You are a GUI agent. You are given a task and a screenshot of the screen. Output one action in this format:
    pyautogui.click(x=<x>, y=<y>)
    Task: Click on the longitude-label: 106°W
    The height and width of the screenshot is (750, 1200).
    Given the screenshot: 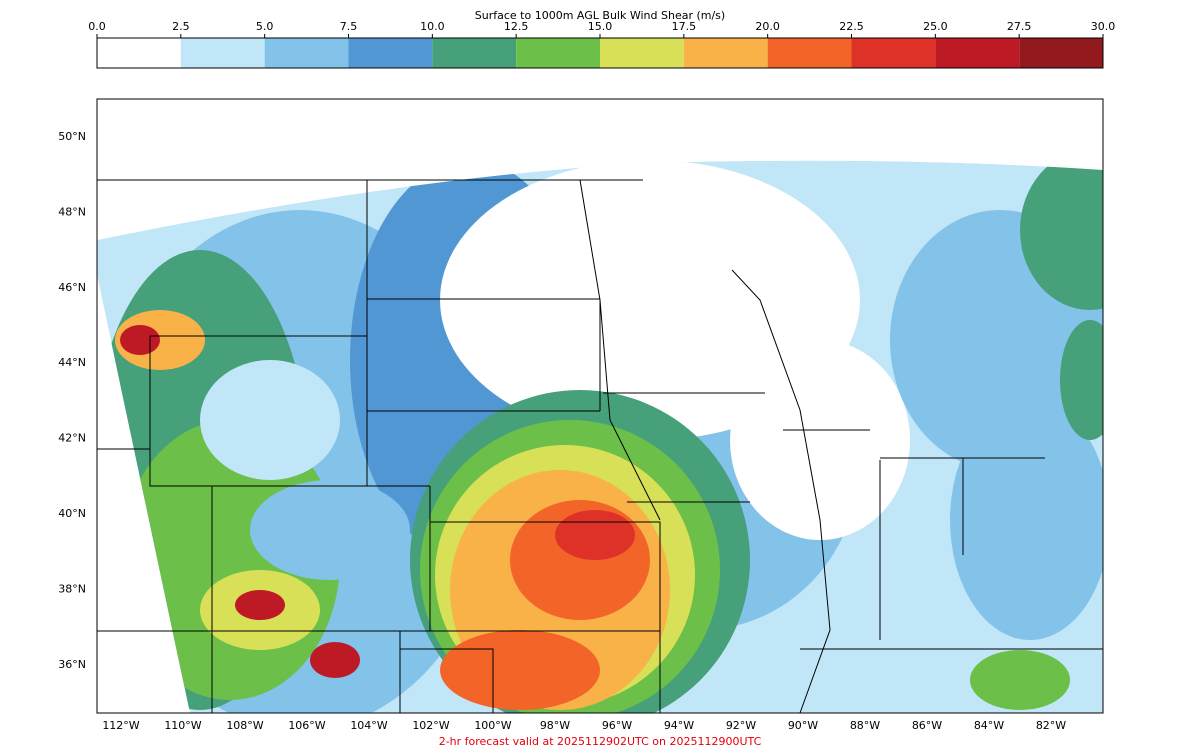 What is the action you would take?
    pyautogui.click(x=306, y=725)
    